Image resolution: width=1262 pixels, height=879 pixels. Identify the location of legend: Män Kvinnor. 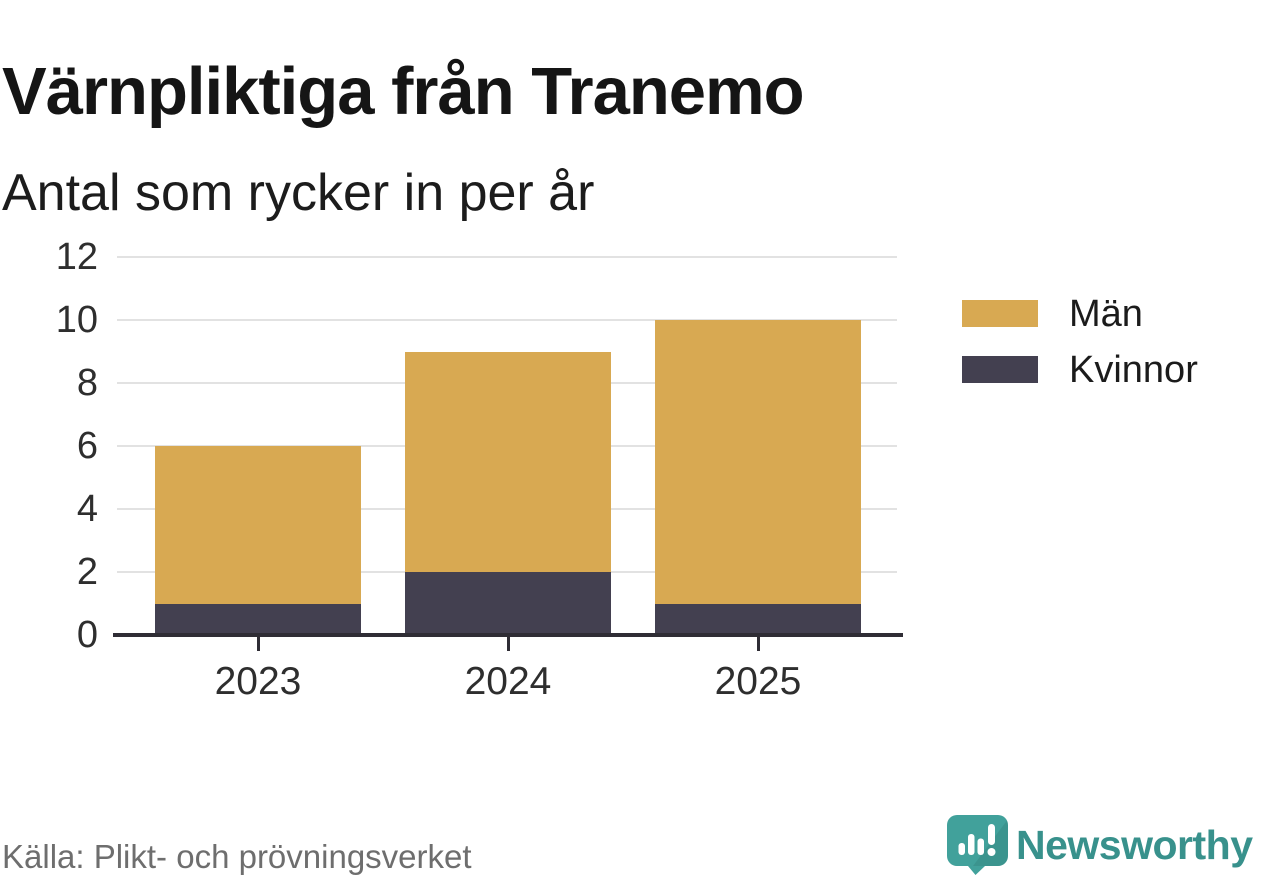
(1080, 353).